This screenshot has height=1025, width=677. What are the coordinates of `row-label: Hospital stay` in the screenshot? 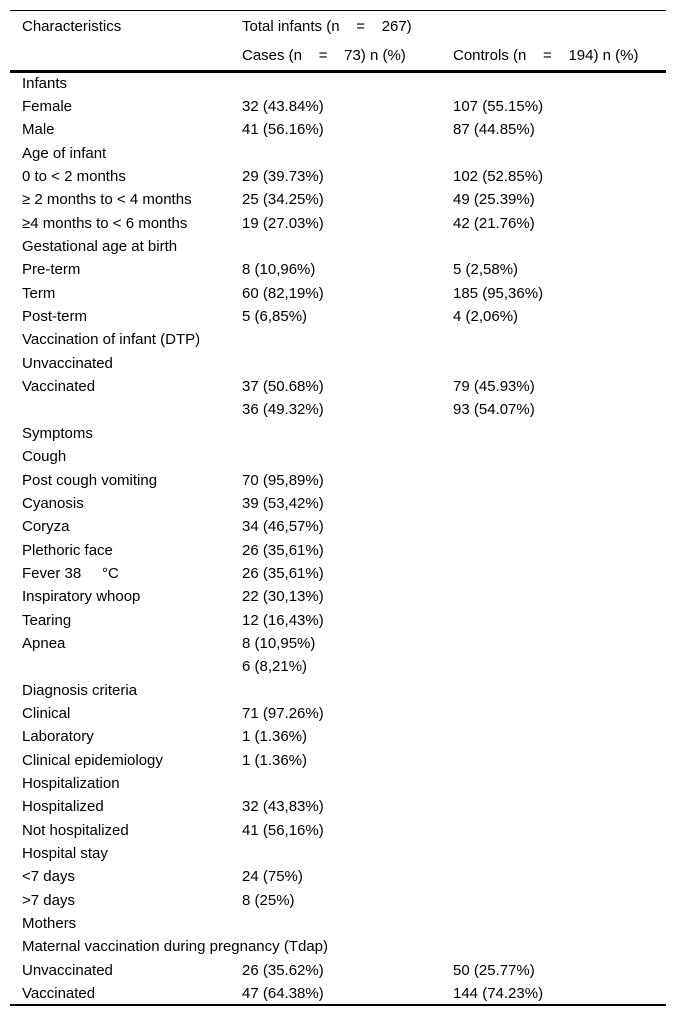 It's located at (65, 854).